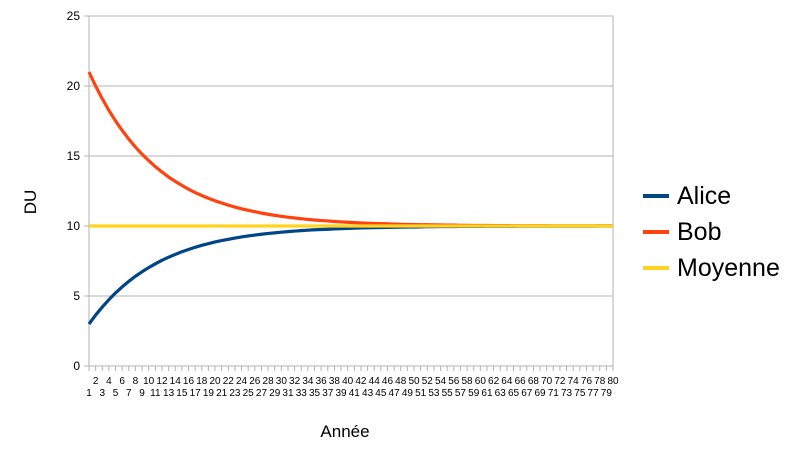  What do you see at coordinates (514, 393) in the screenshot?
I see `x-tick-label: 65` at bounding box center [514, 393].